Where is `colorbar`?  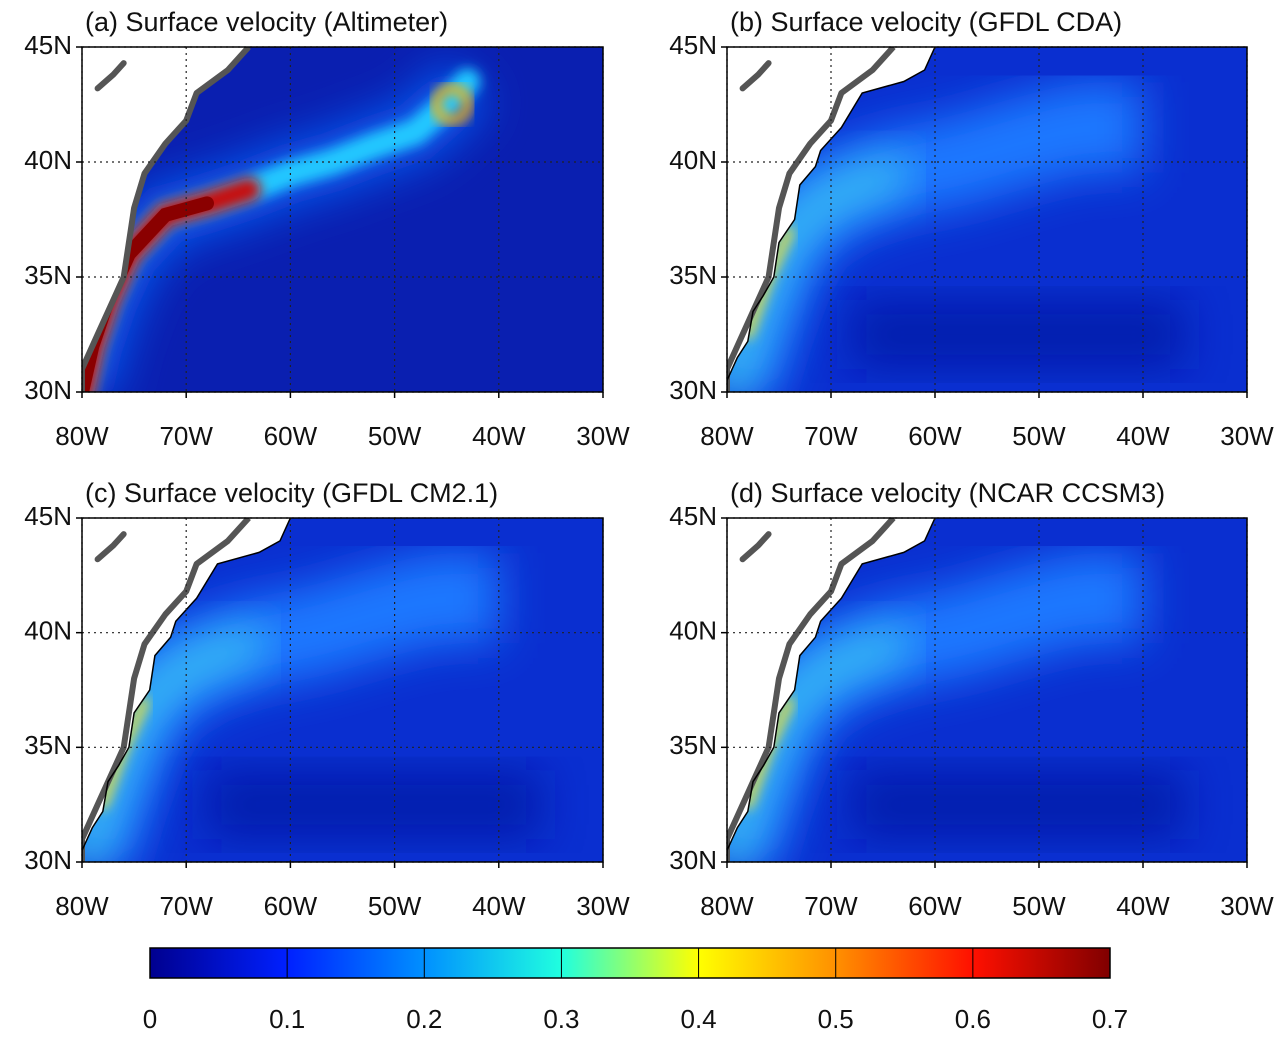 colorbar is located at coordinates (630, 963).